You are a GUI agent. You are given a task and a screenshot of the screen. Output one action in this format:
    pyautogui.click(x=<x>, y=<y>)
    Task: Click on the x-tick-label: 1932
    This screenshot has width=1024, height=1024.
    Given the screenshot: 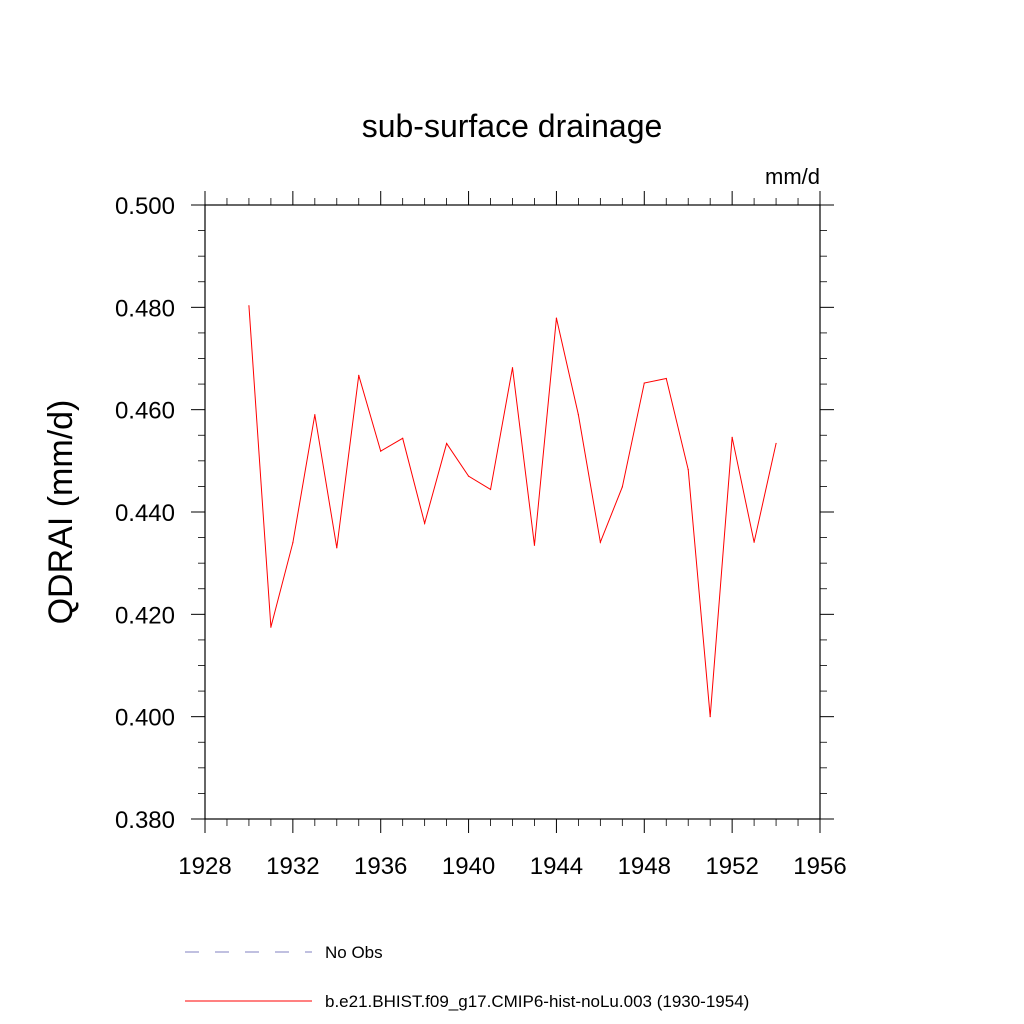 What is the action you would take?
    pyautogui.click(x=292, y=866)
    